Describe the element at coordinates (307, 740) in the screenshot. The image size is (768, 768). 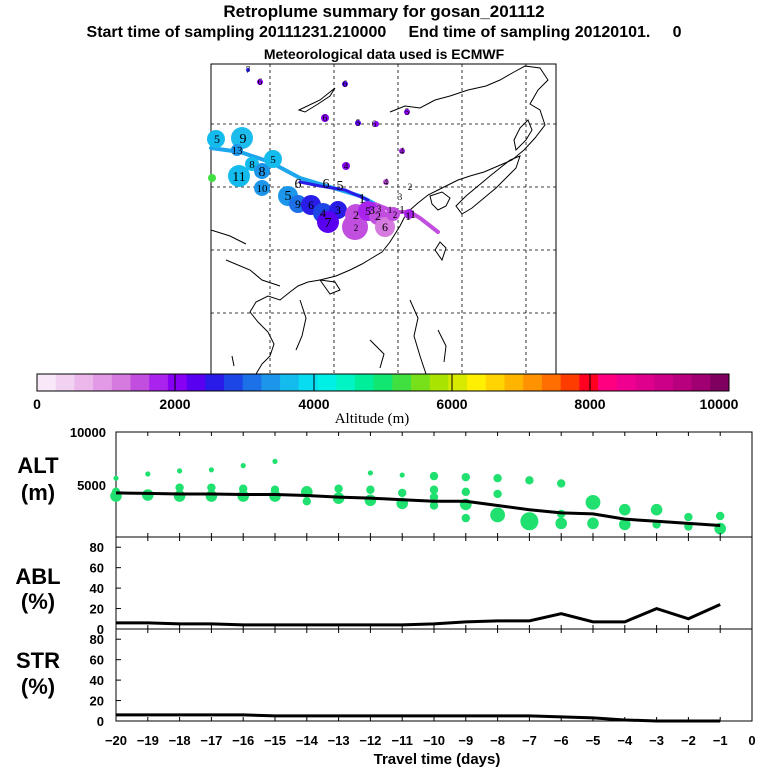
I see `x-tick-label: −14` at that location.